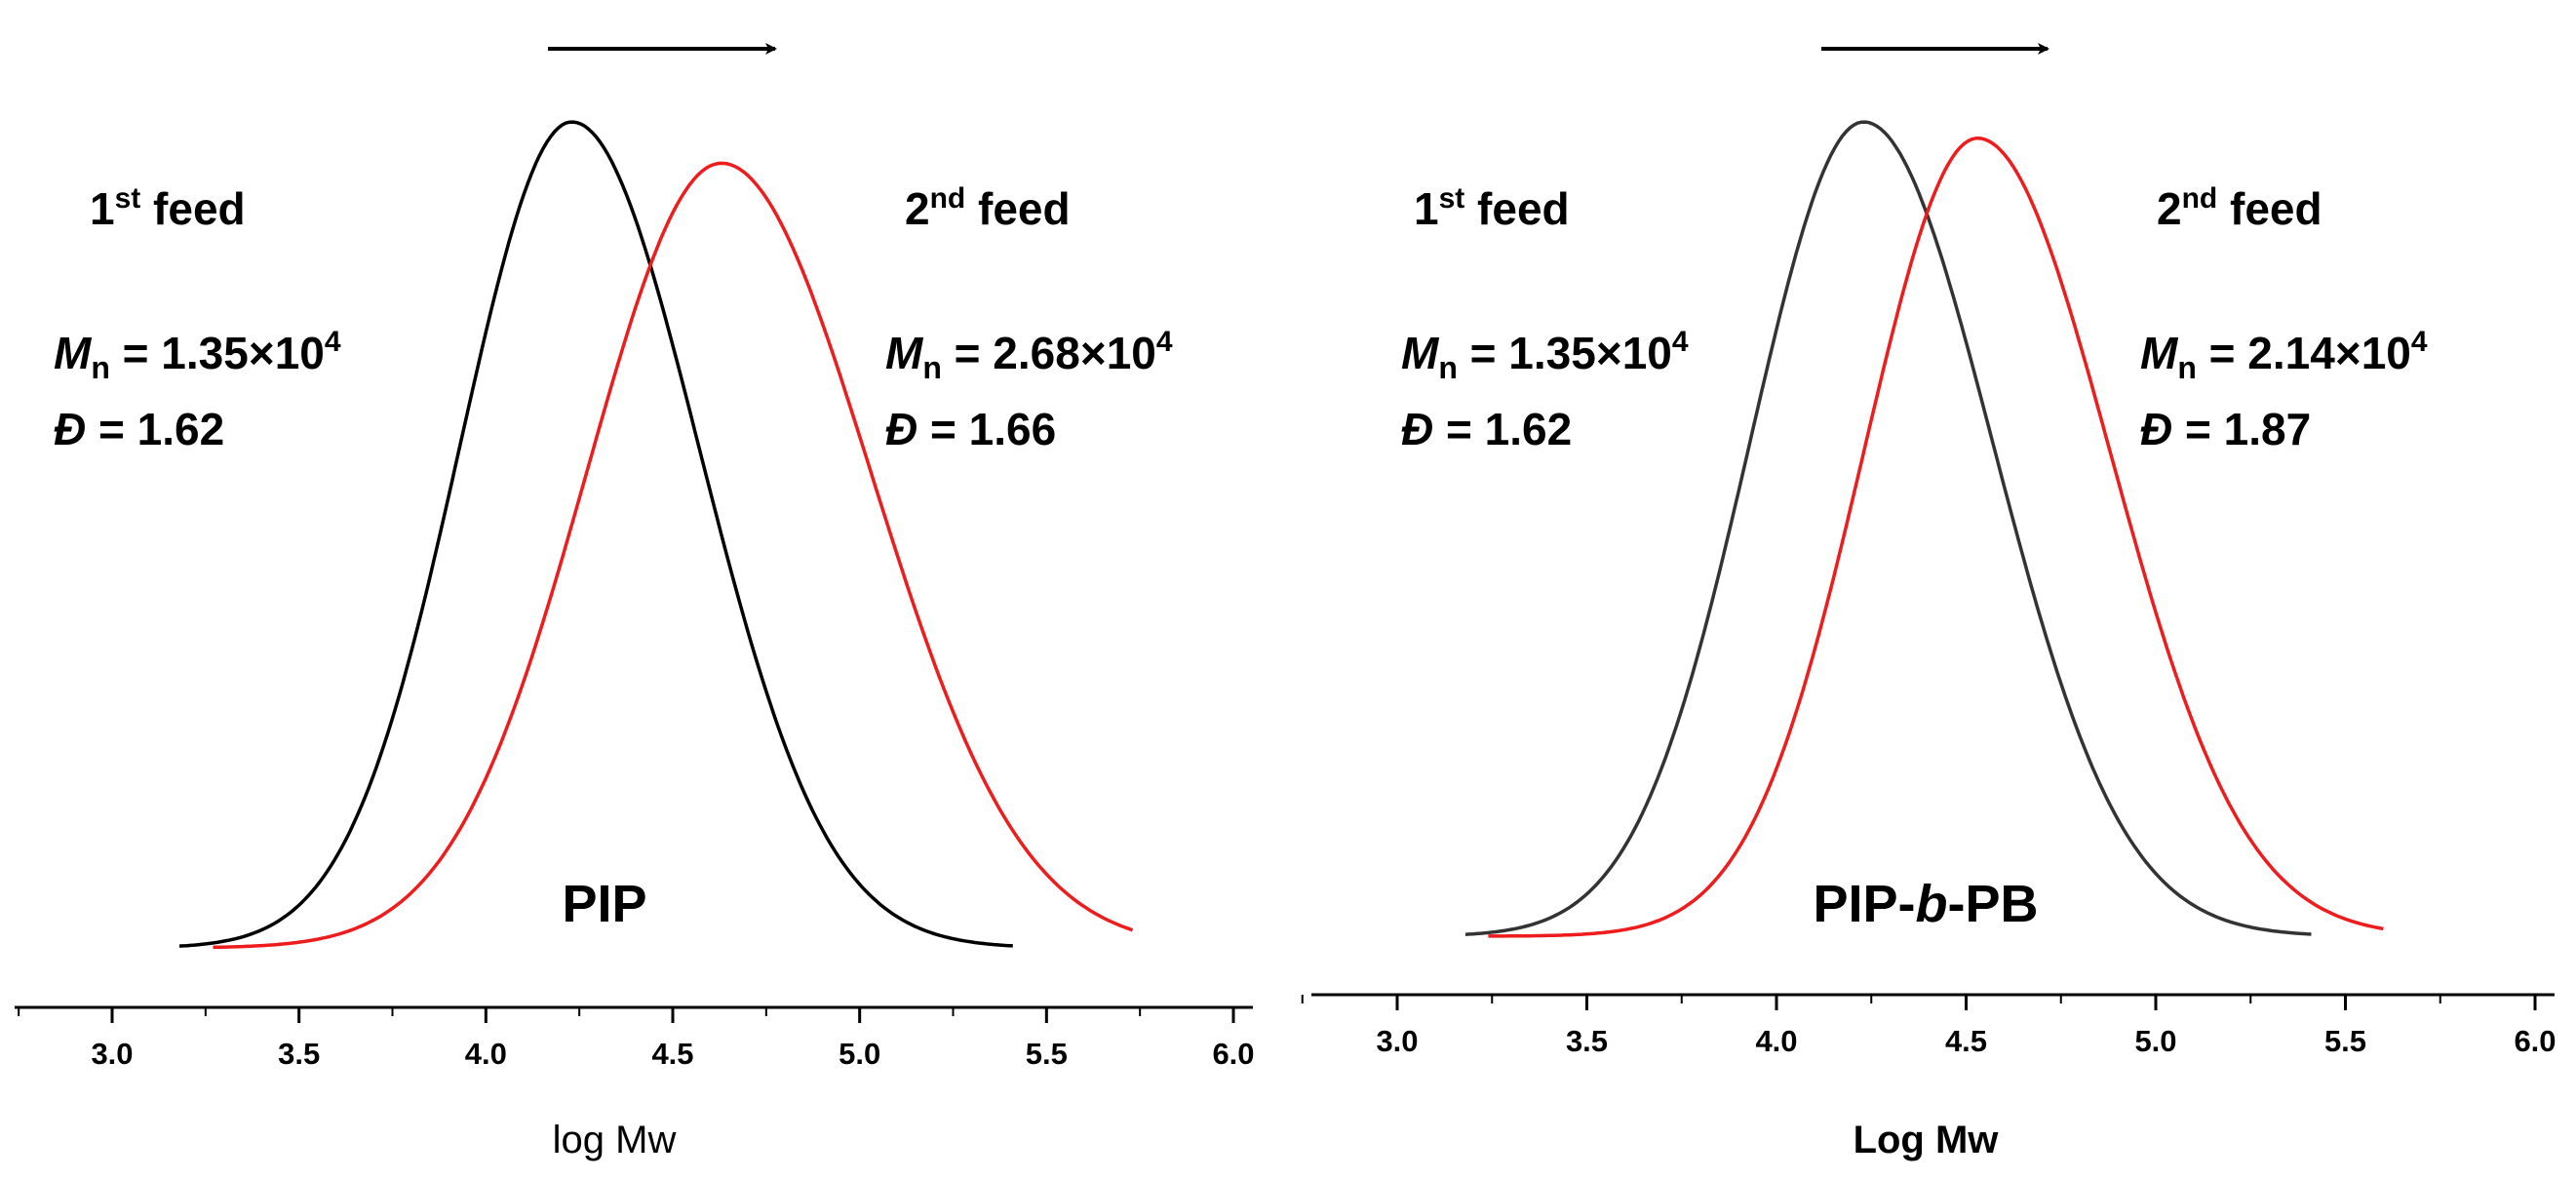 The width and height of the screenshot is (2576, 1180). Describe the element at coordinates (1927, 1140) in the screenshot. I see `x-axis-label: Log Mw` at that location.